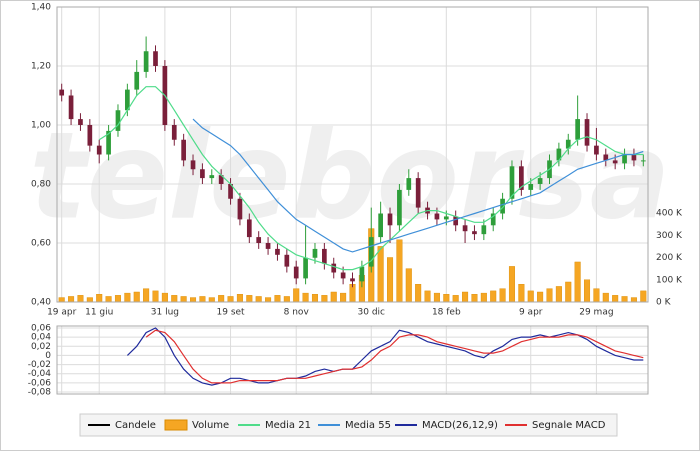  What do you see at coordinates (231, 313) in the screenshot?
I see `x-tick-label: 19 set` at bounding box center [231, 313].